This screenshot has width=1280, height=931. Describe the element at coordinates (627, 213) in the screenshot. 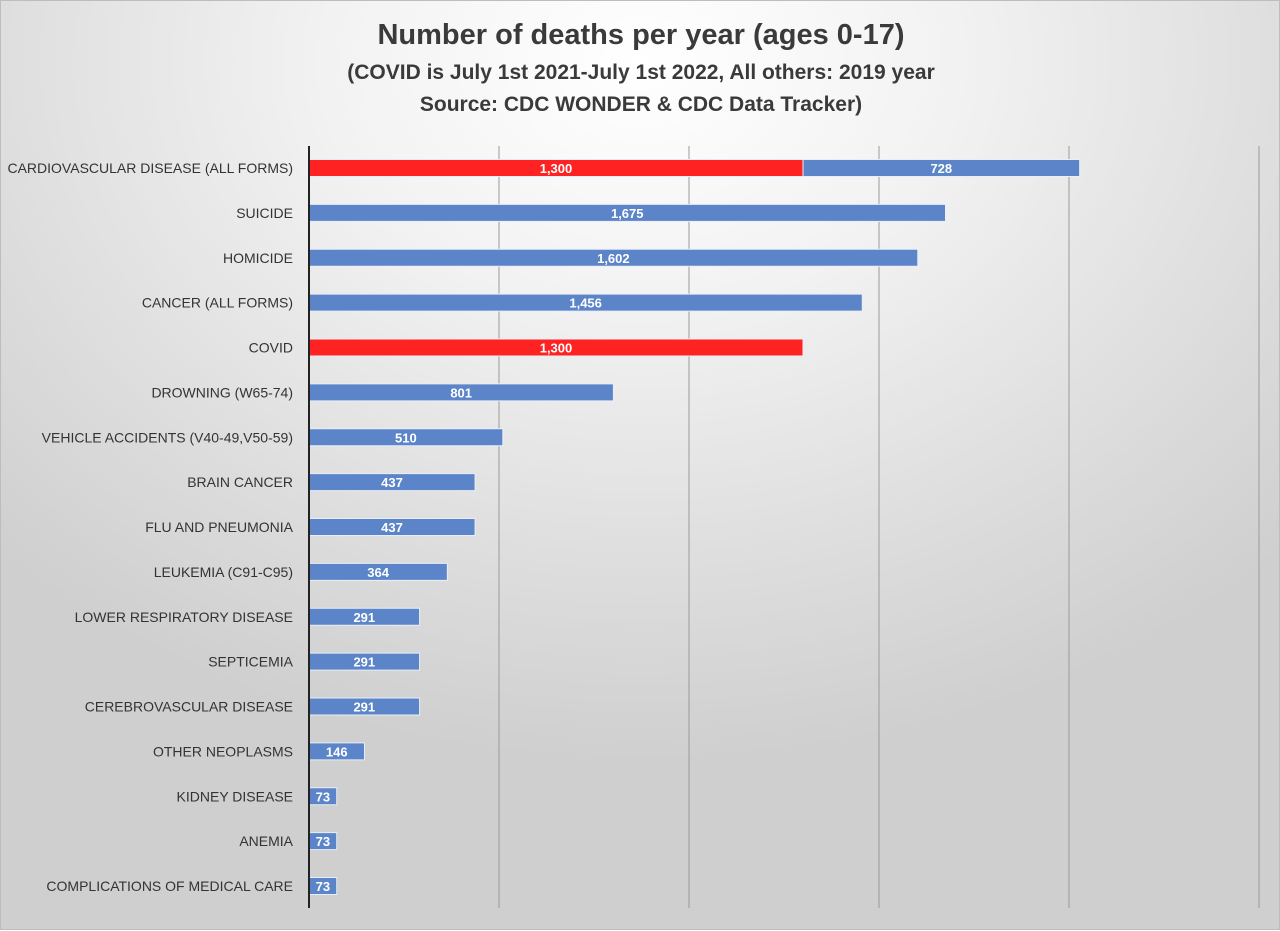

I see `data-label: 1,675` at that location.